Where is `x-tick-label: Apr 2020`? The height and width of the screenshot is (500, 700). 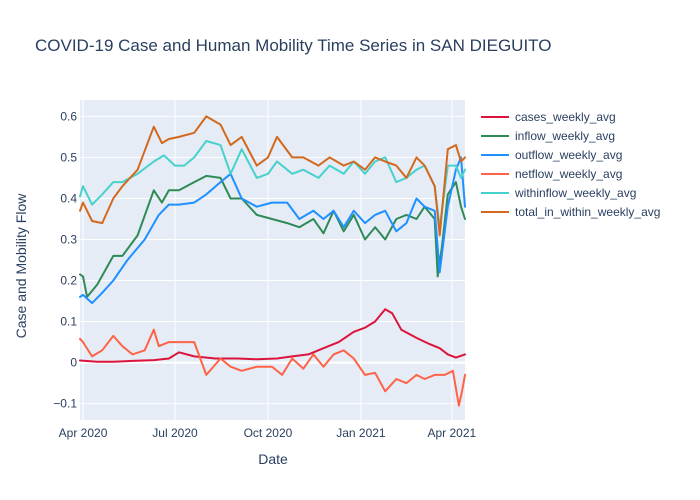 x-tick-label: Apr 2020 is located at coordinates (83, 433).